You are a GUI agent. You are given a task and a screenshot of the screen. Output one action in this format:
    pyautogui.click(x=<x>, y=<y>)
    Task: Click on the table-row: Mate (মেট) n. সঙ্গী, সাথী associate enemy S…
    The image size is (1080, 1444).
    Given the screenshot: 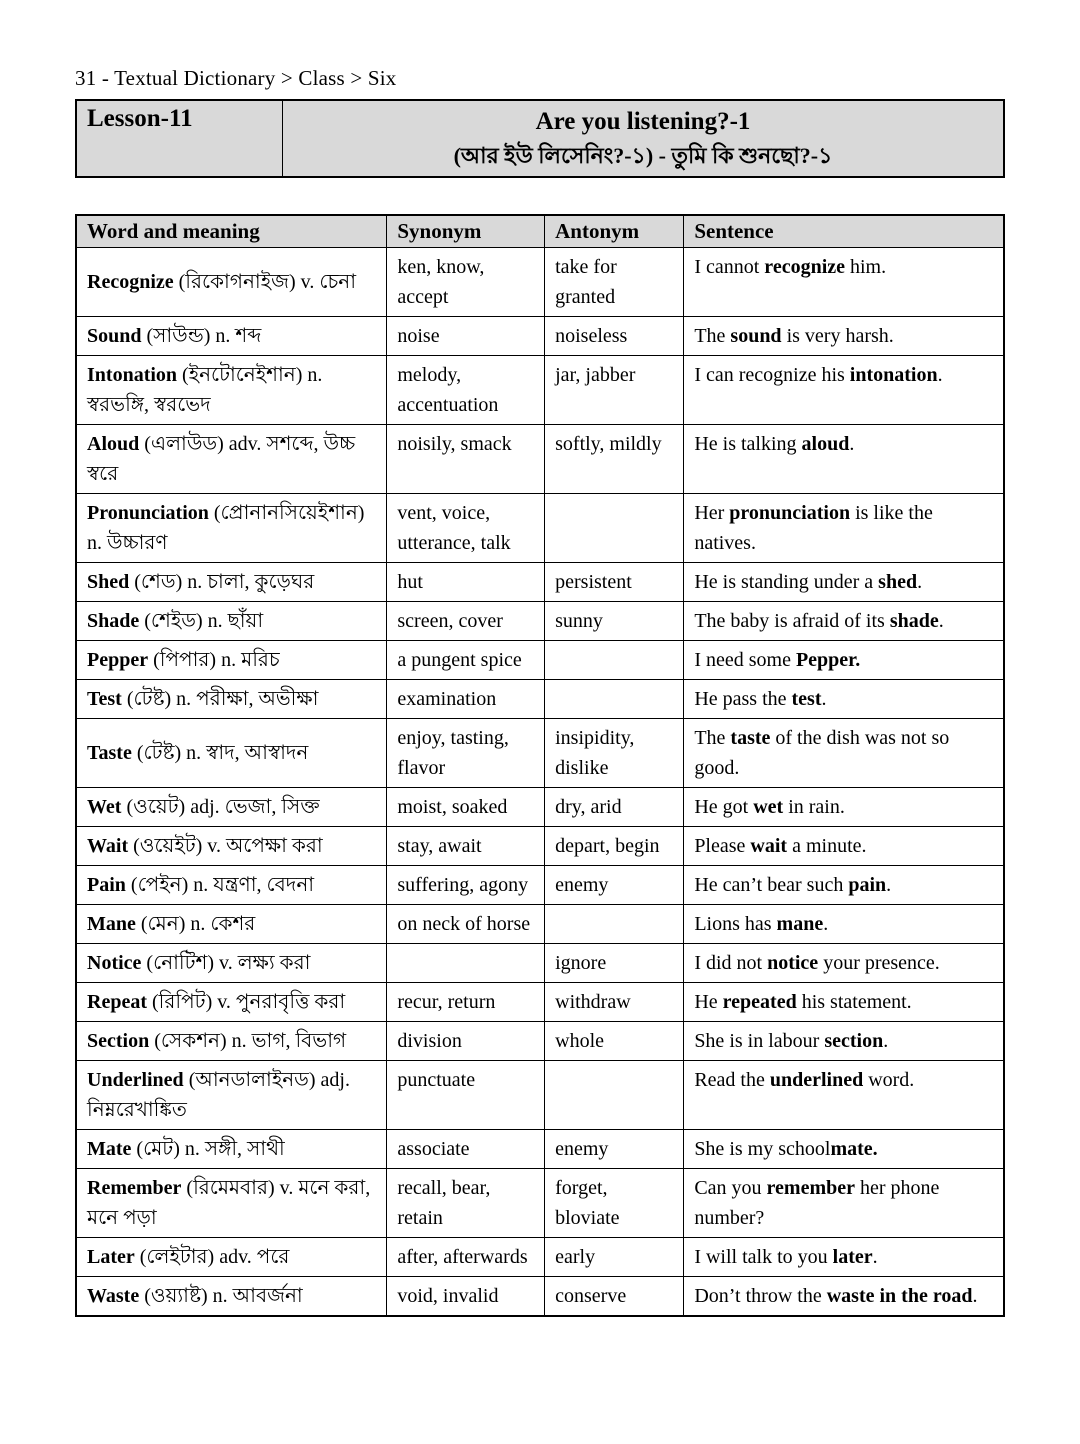 What is the action you would take?
    pyautogui.click(x=540, y=1148)
    